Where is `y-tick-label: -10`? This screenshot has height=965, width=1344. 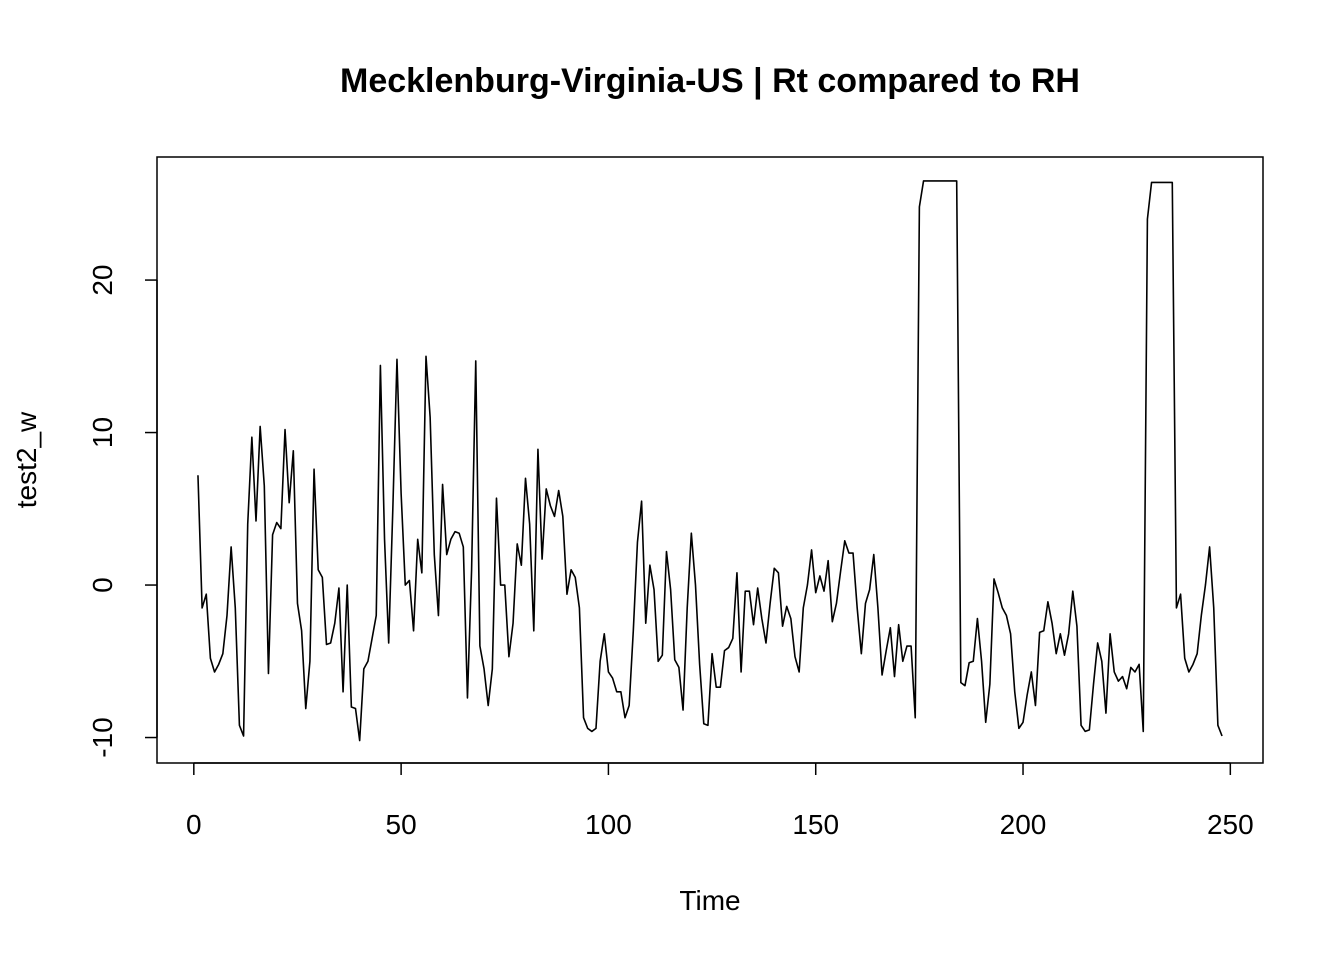
y-tick-label: -10 is located at coordinates (102, 737).